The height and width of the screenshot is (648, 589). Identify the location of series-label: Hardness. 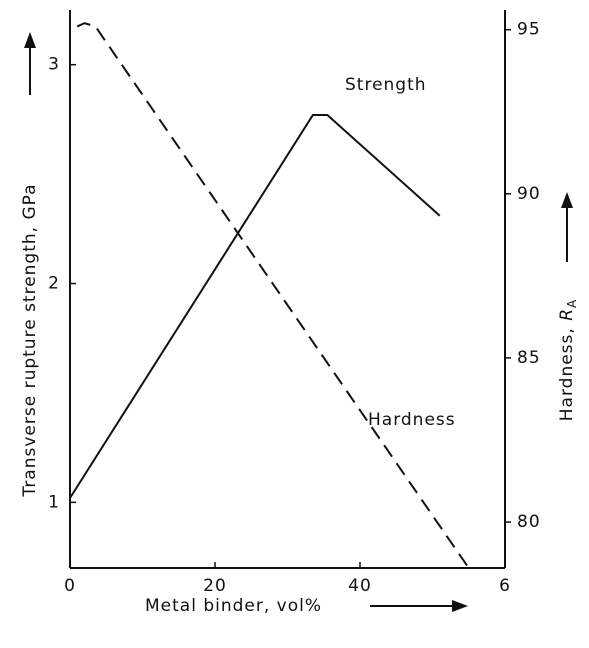
(412, 420).